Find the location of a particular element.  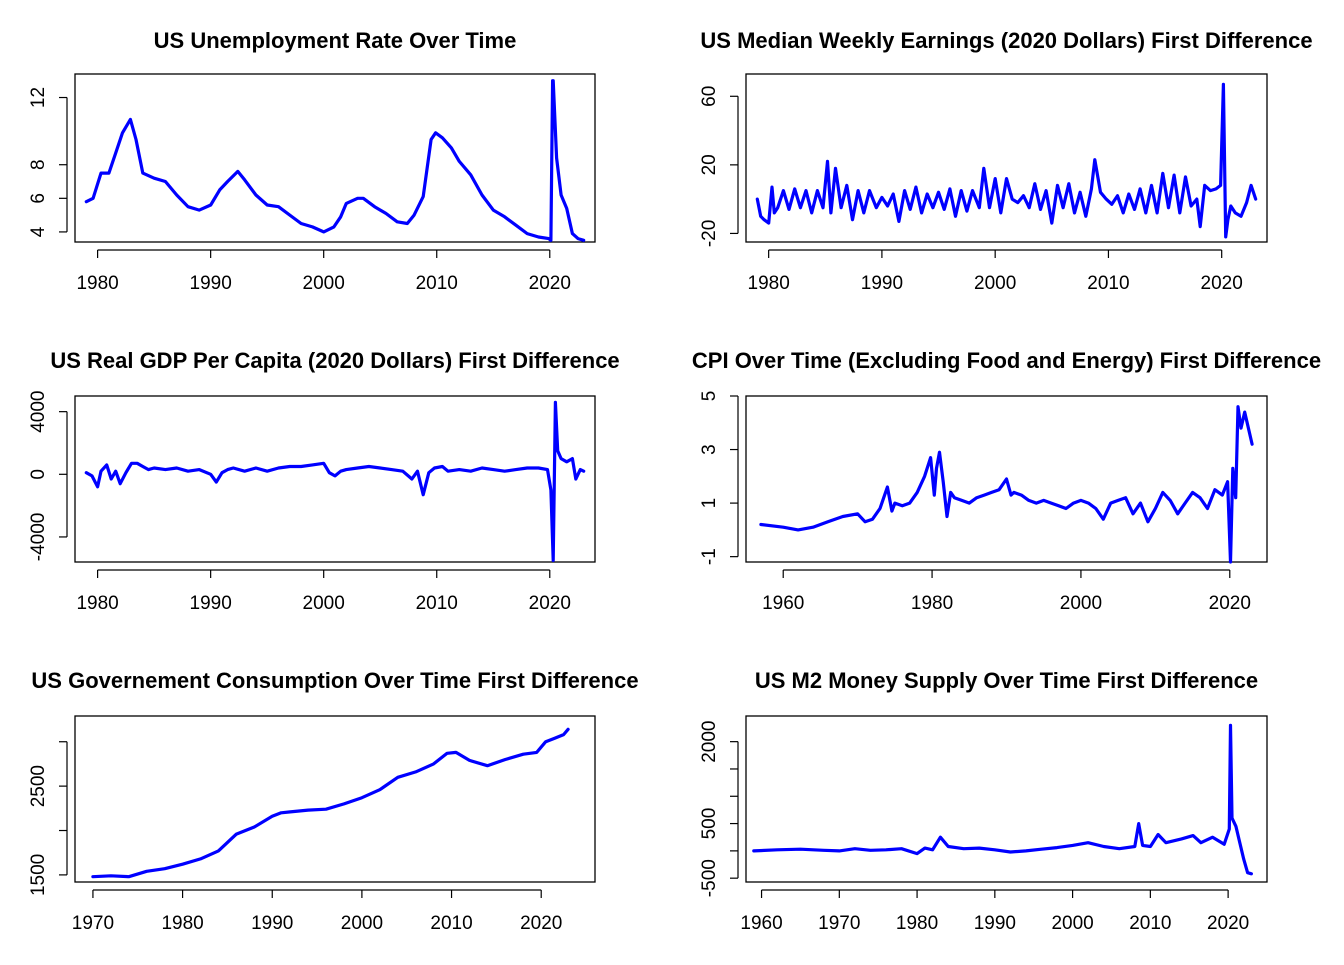

y-tick-label: 6 is located at coordinates (38, 198).